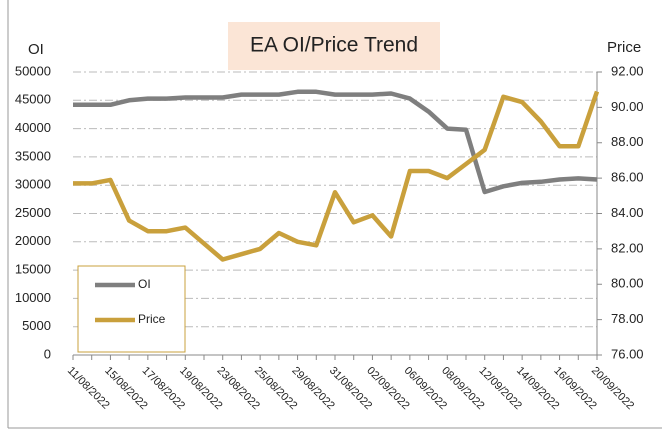  Describe the element at coordinates (33, 127) in the screenshot. I see `y-tick-label: 40000` at that location.